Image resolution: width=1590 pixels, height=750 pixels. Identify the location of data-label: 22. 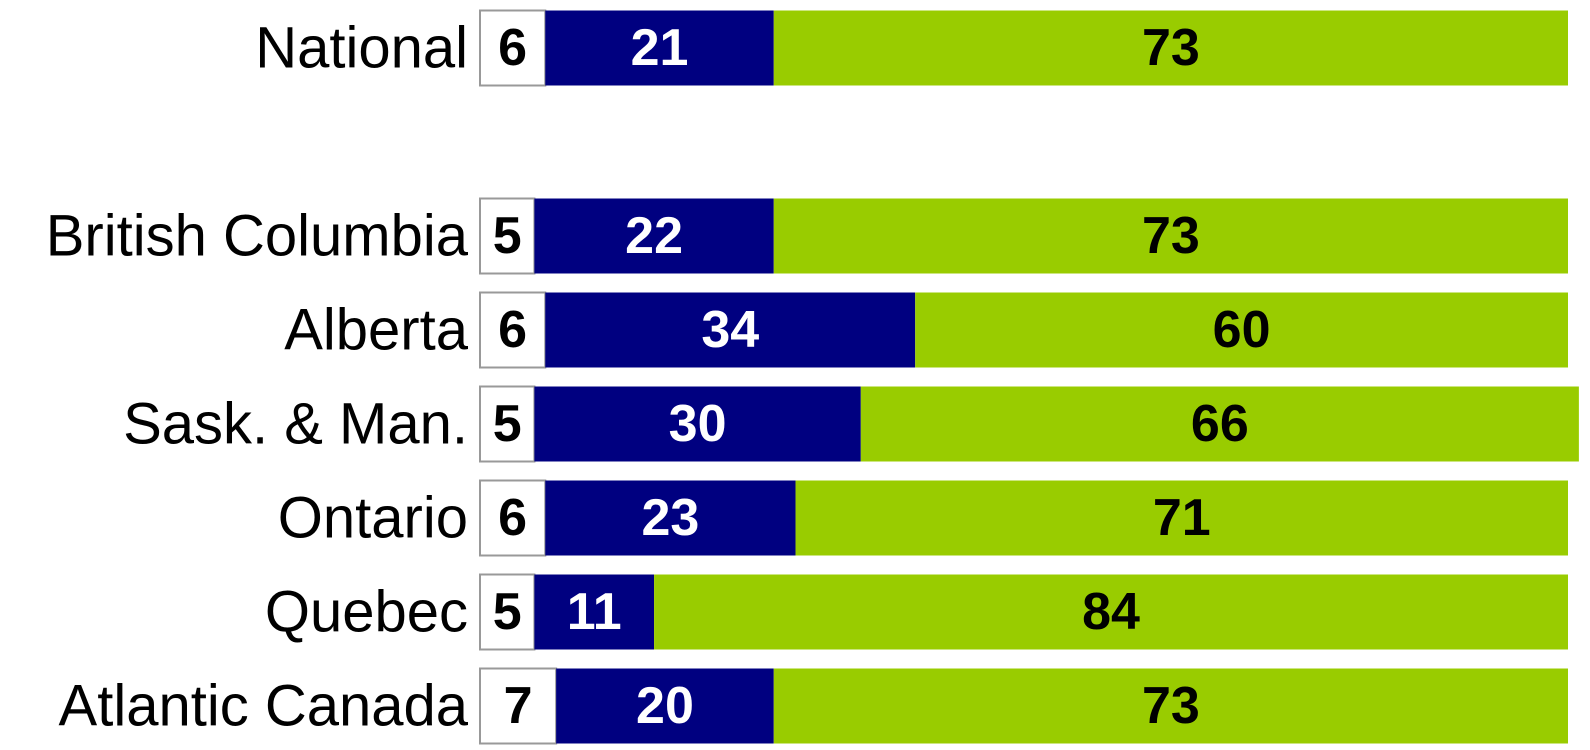
(654, 236).